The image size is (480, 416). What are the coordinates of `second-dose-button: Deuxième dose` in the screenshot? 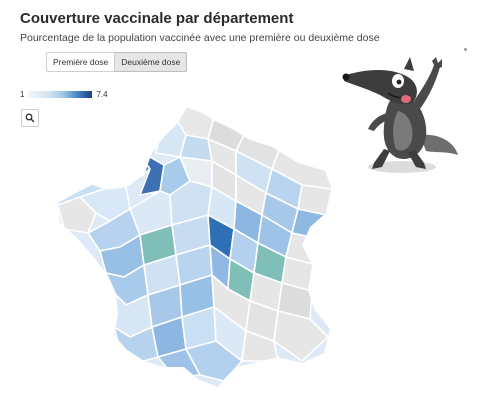 It's located at (151, 62).